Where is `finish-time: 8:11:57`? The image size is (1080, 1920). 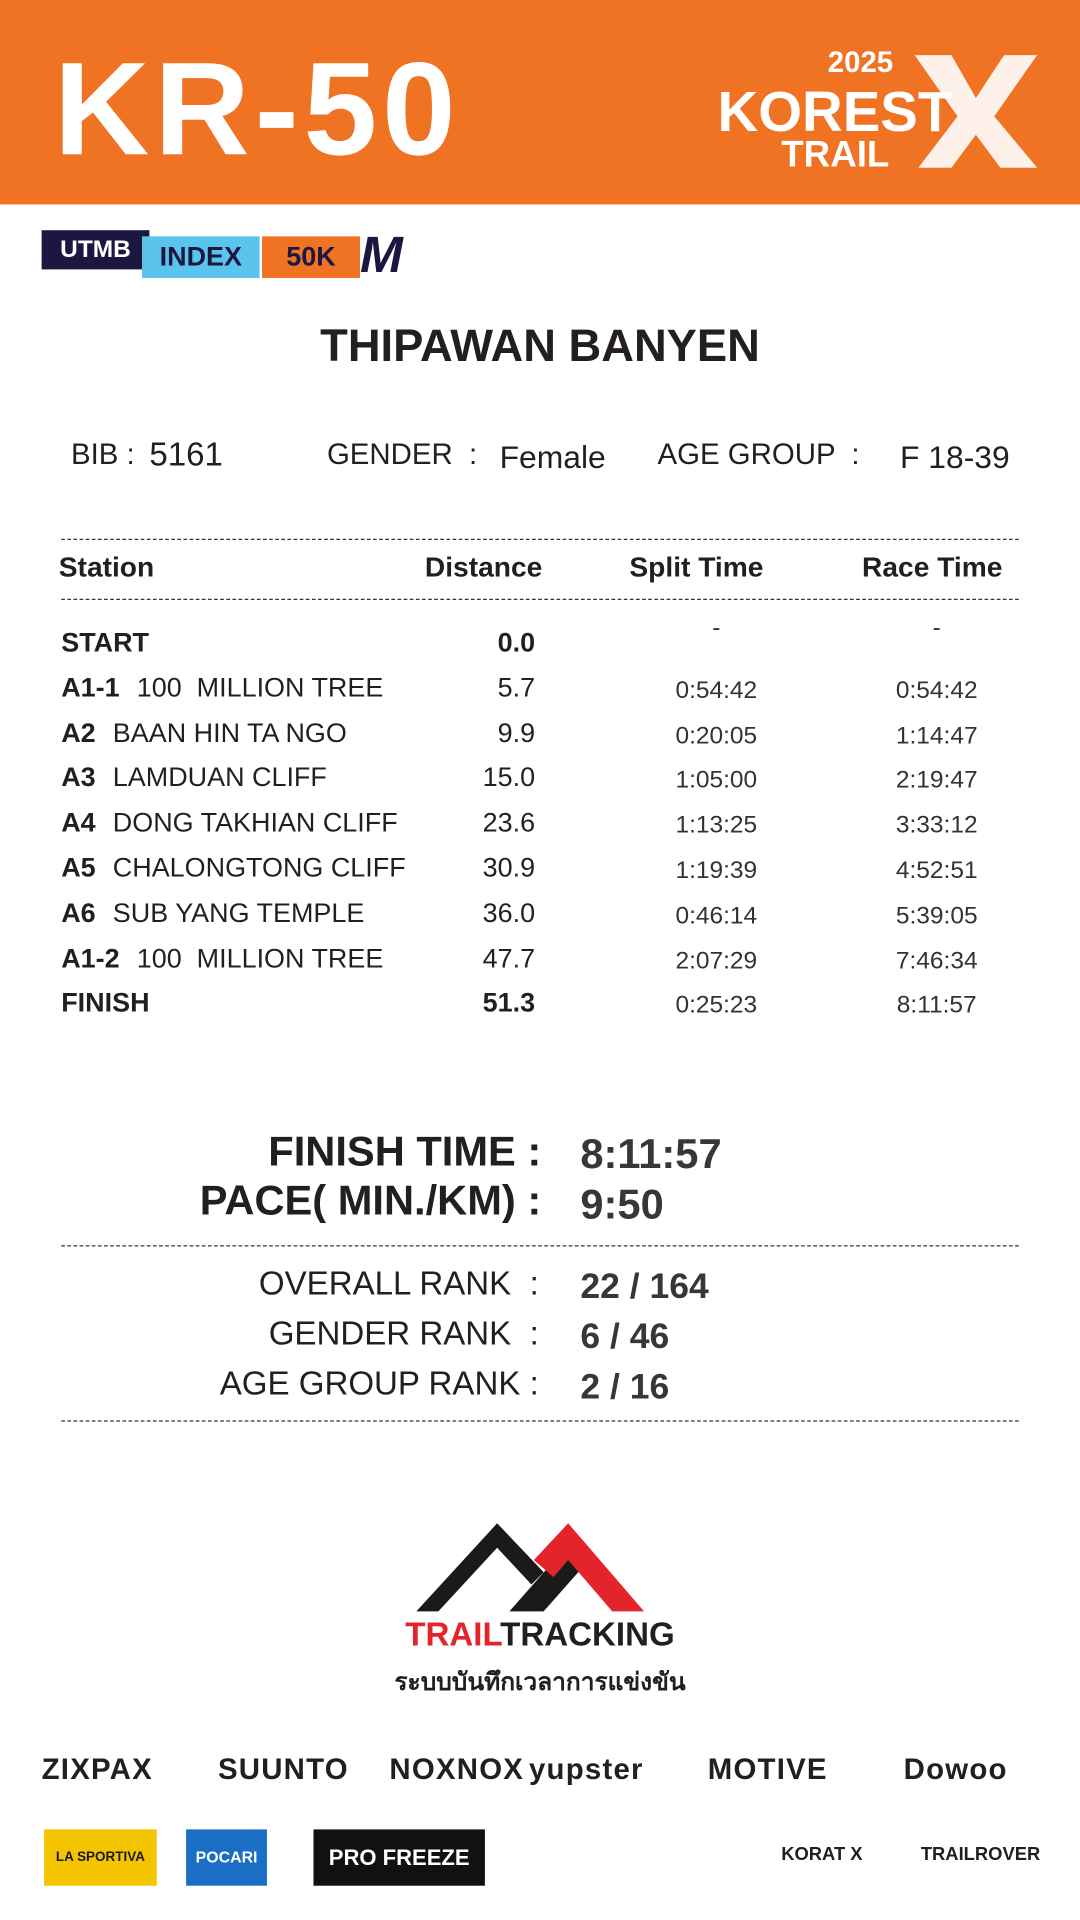
finish-time: 8:11:57 is located at coordinates (651, 1154).